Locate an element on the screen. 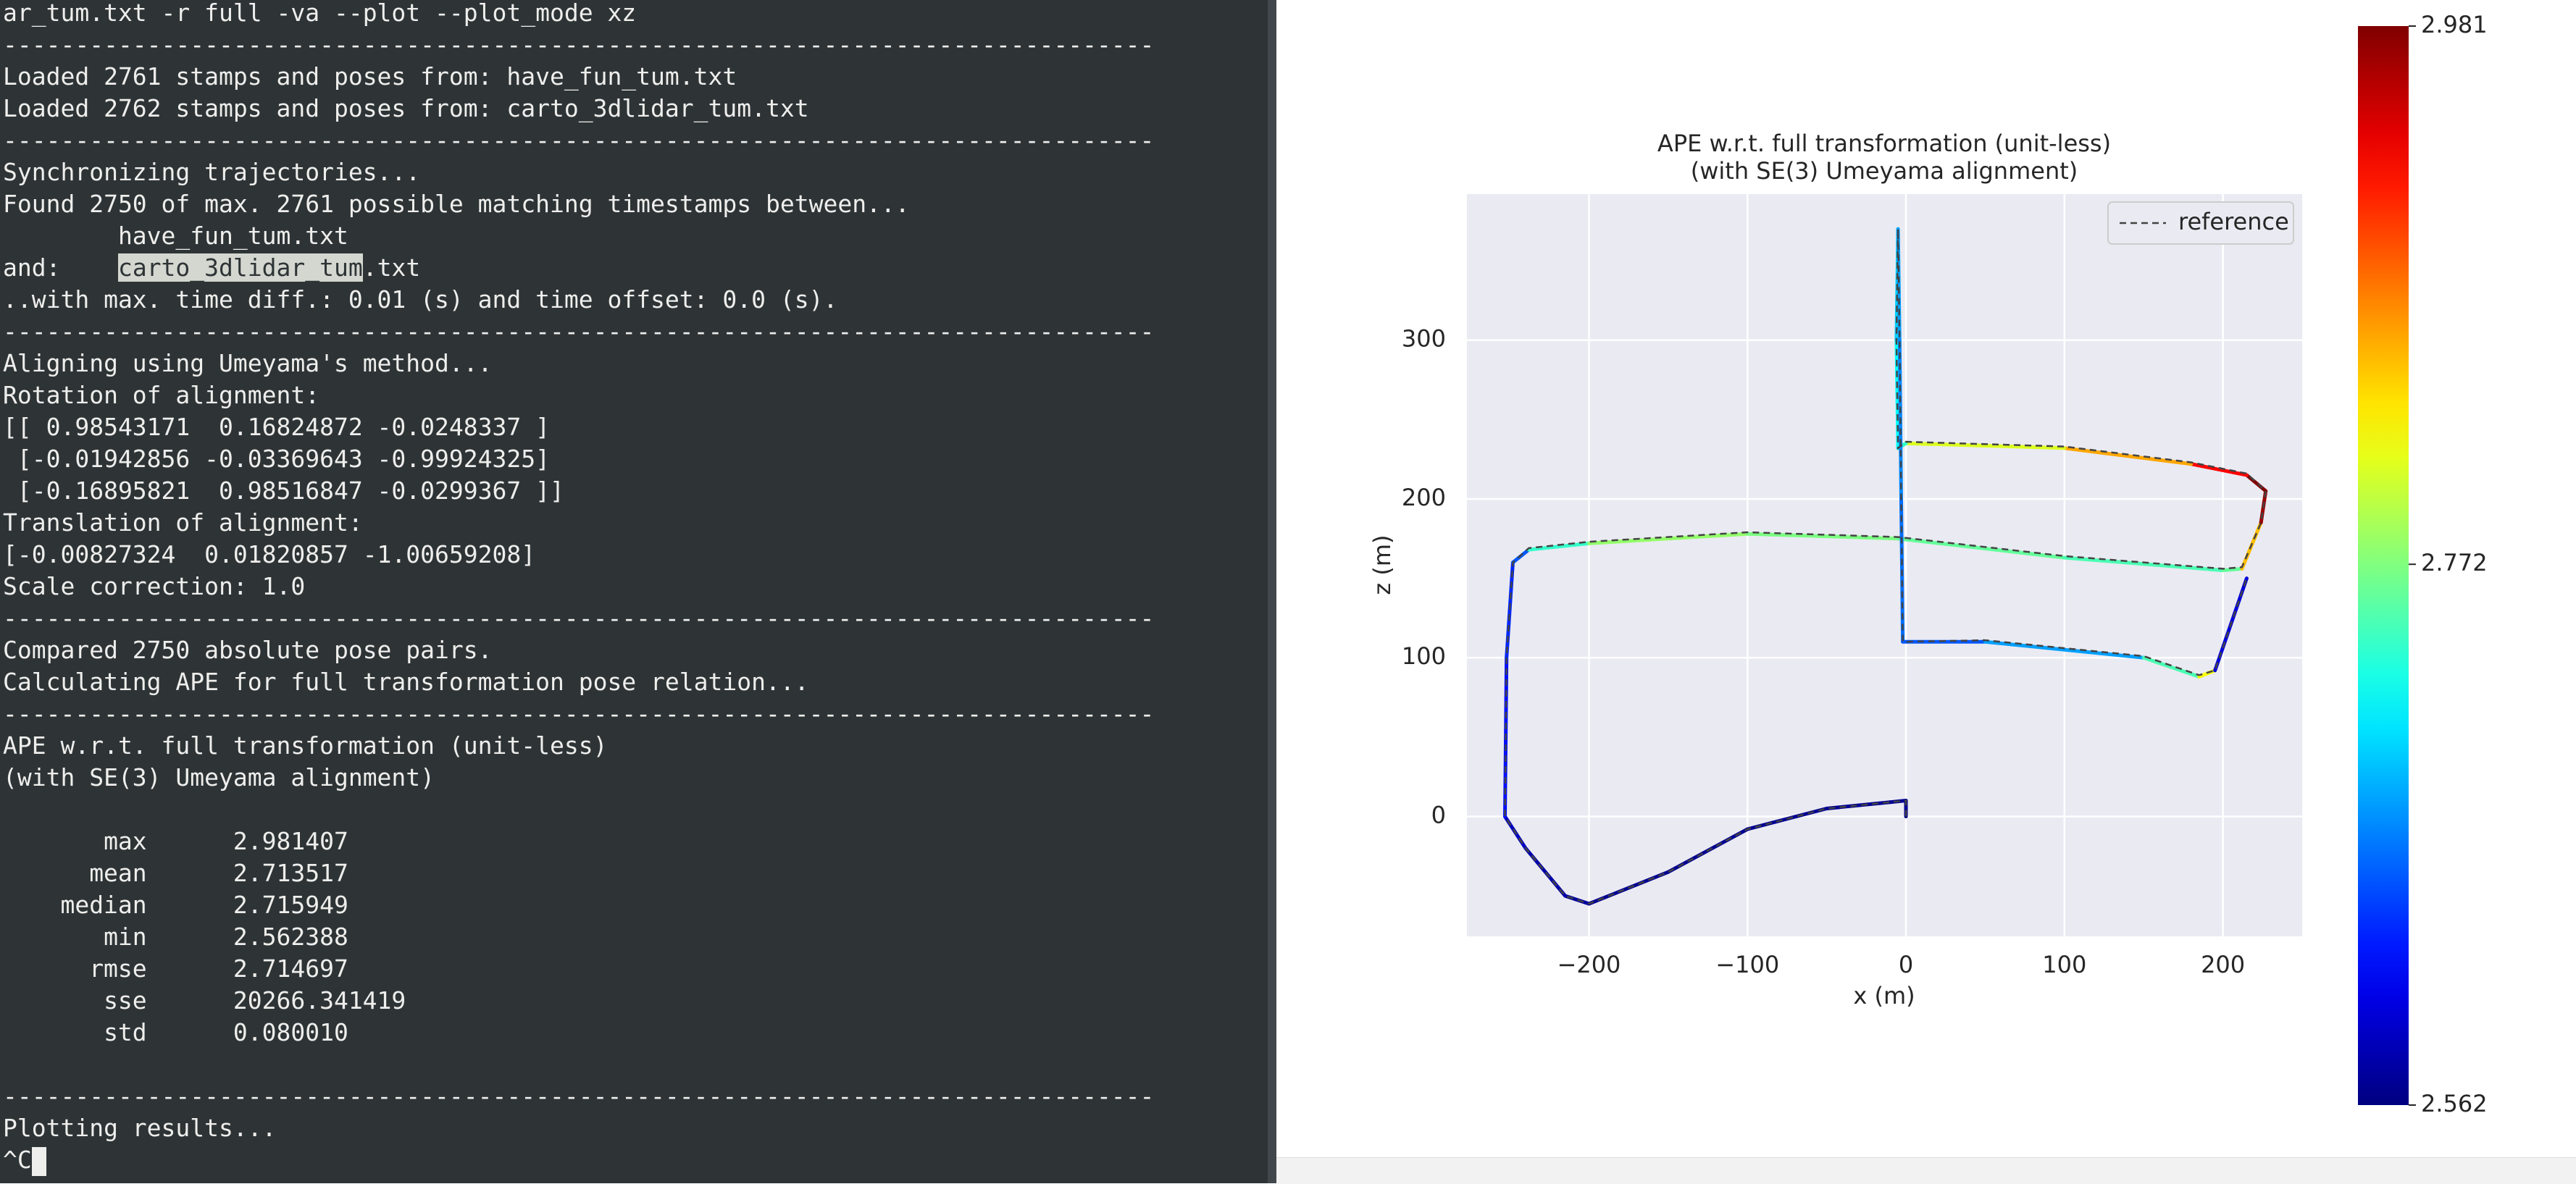  terminal-line: [-0.16895821 0.98516847 -0.0299367 ]] is located at coordinates (283, 491).